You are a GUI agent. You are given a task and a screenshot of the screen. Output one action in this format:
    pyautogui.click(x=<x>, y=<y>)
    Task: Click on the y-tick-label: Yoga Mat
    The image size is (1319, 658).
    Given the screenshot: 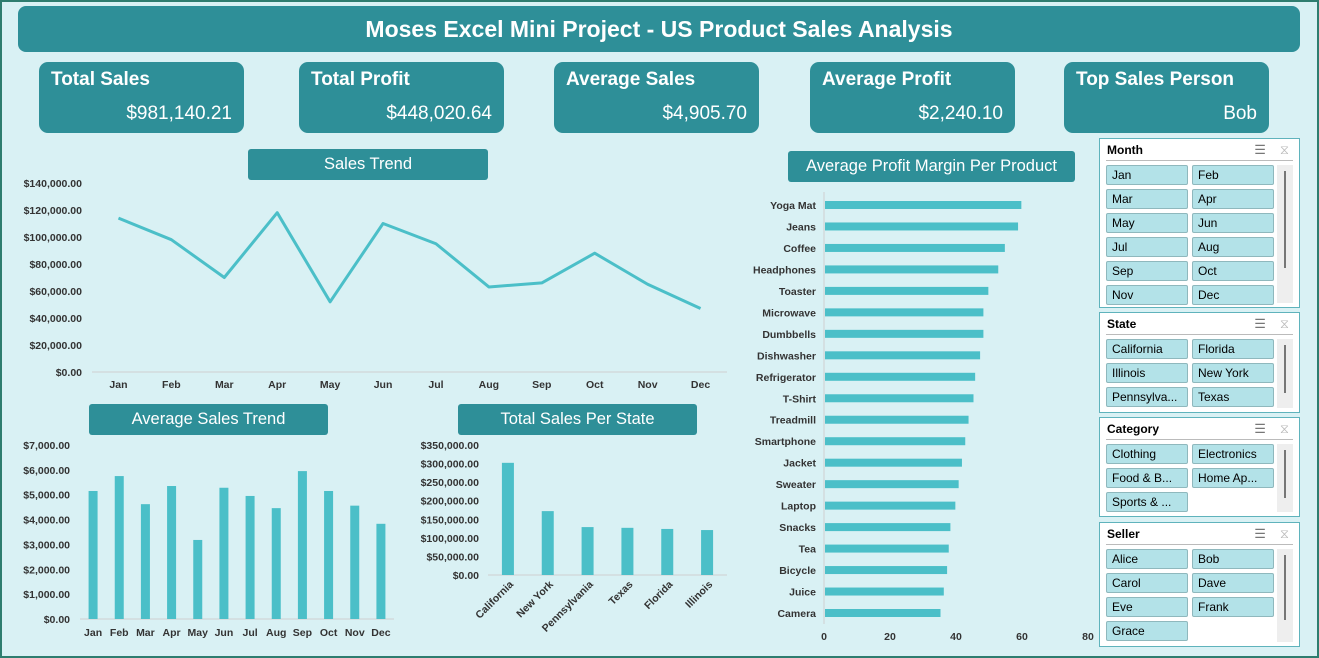 What is the action you would take?
    pyautogui.click(x=793, y=206)
    